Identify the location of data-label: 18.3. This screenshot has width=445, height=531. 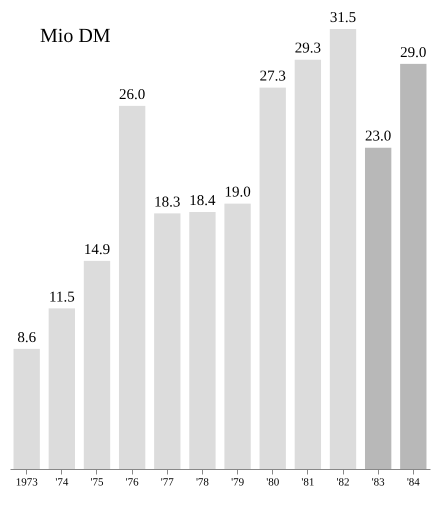
(167, 202).